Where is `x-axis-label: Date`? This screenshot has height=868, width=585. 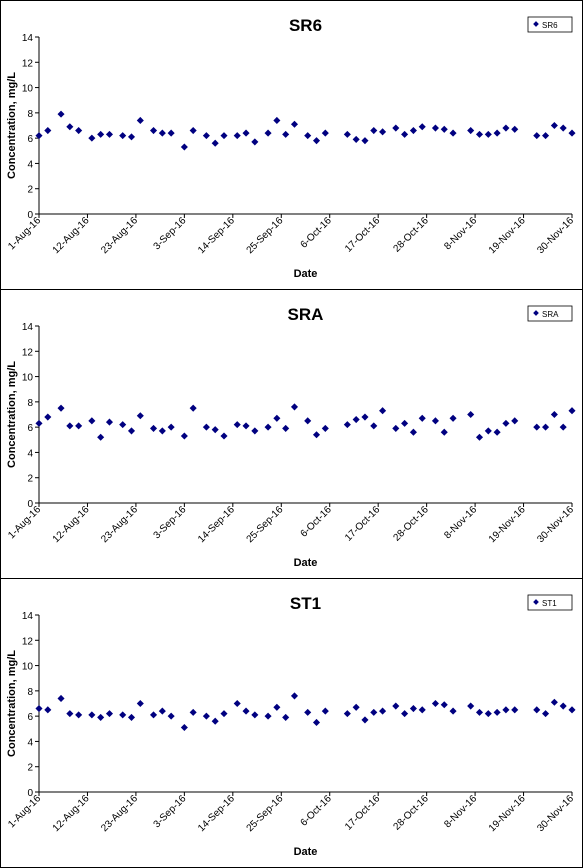
x-axis-label: Date is located at coordinates (306, 563).